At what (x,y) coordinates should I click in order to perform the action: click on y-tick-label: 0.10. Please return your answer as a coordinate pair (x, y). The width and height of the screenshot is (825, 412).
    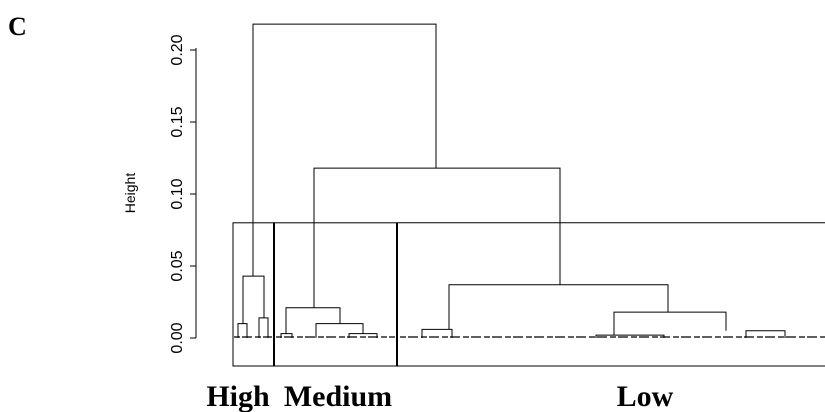
    Looking at the image, I should click on (177, 193).